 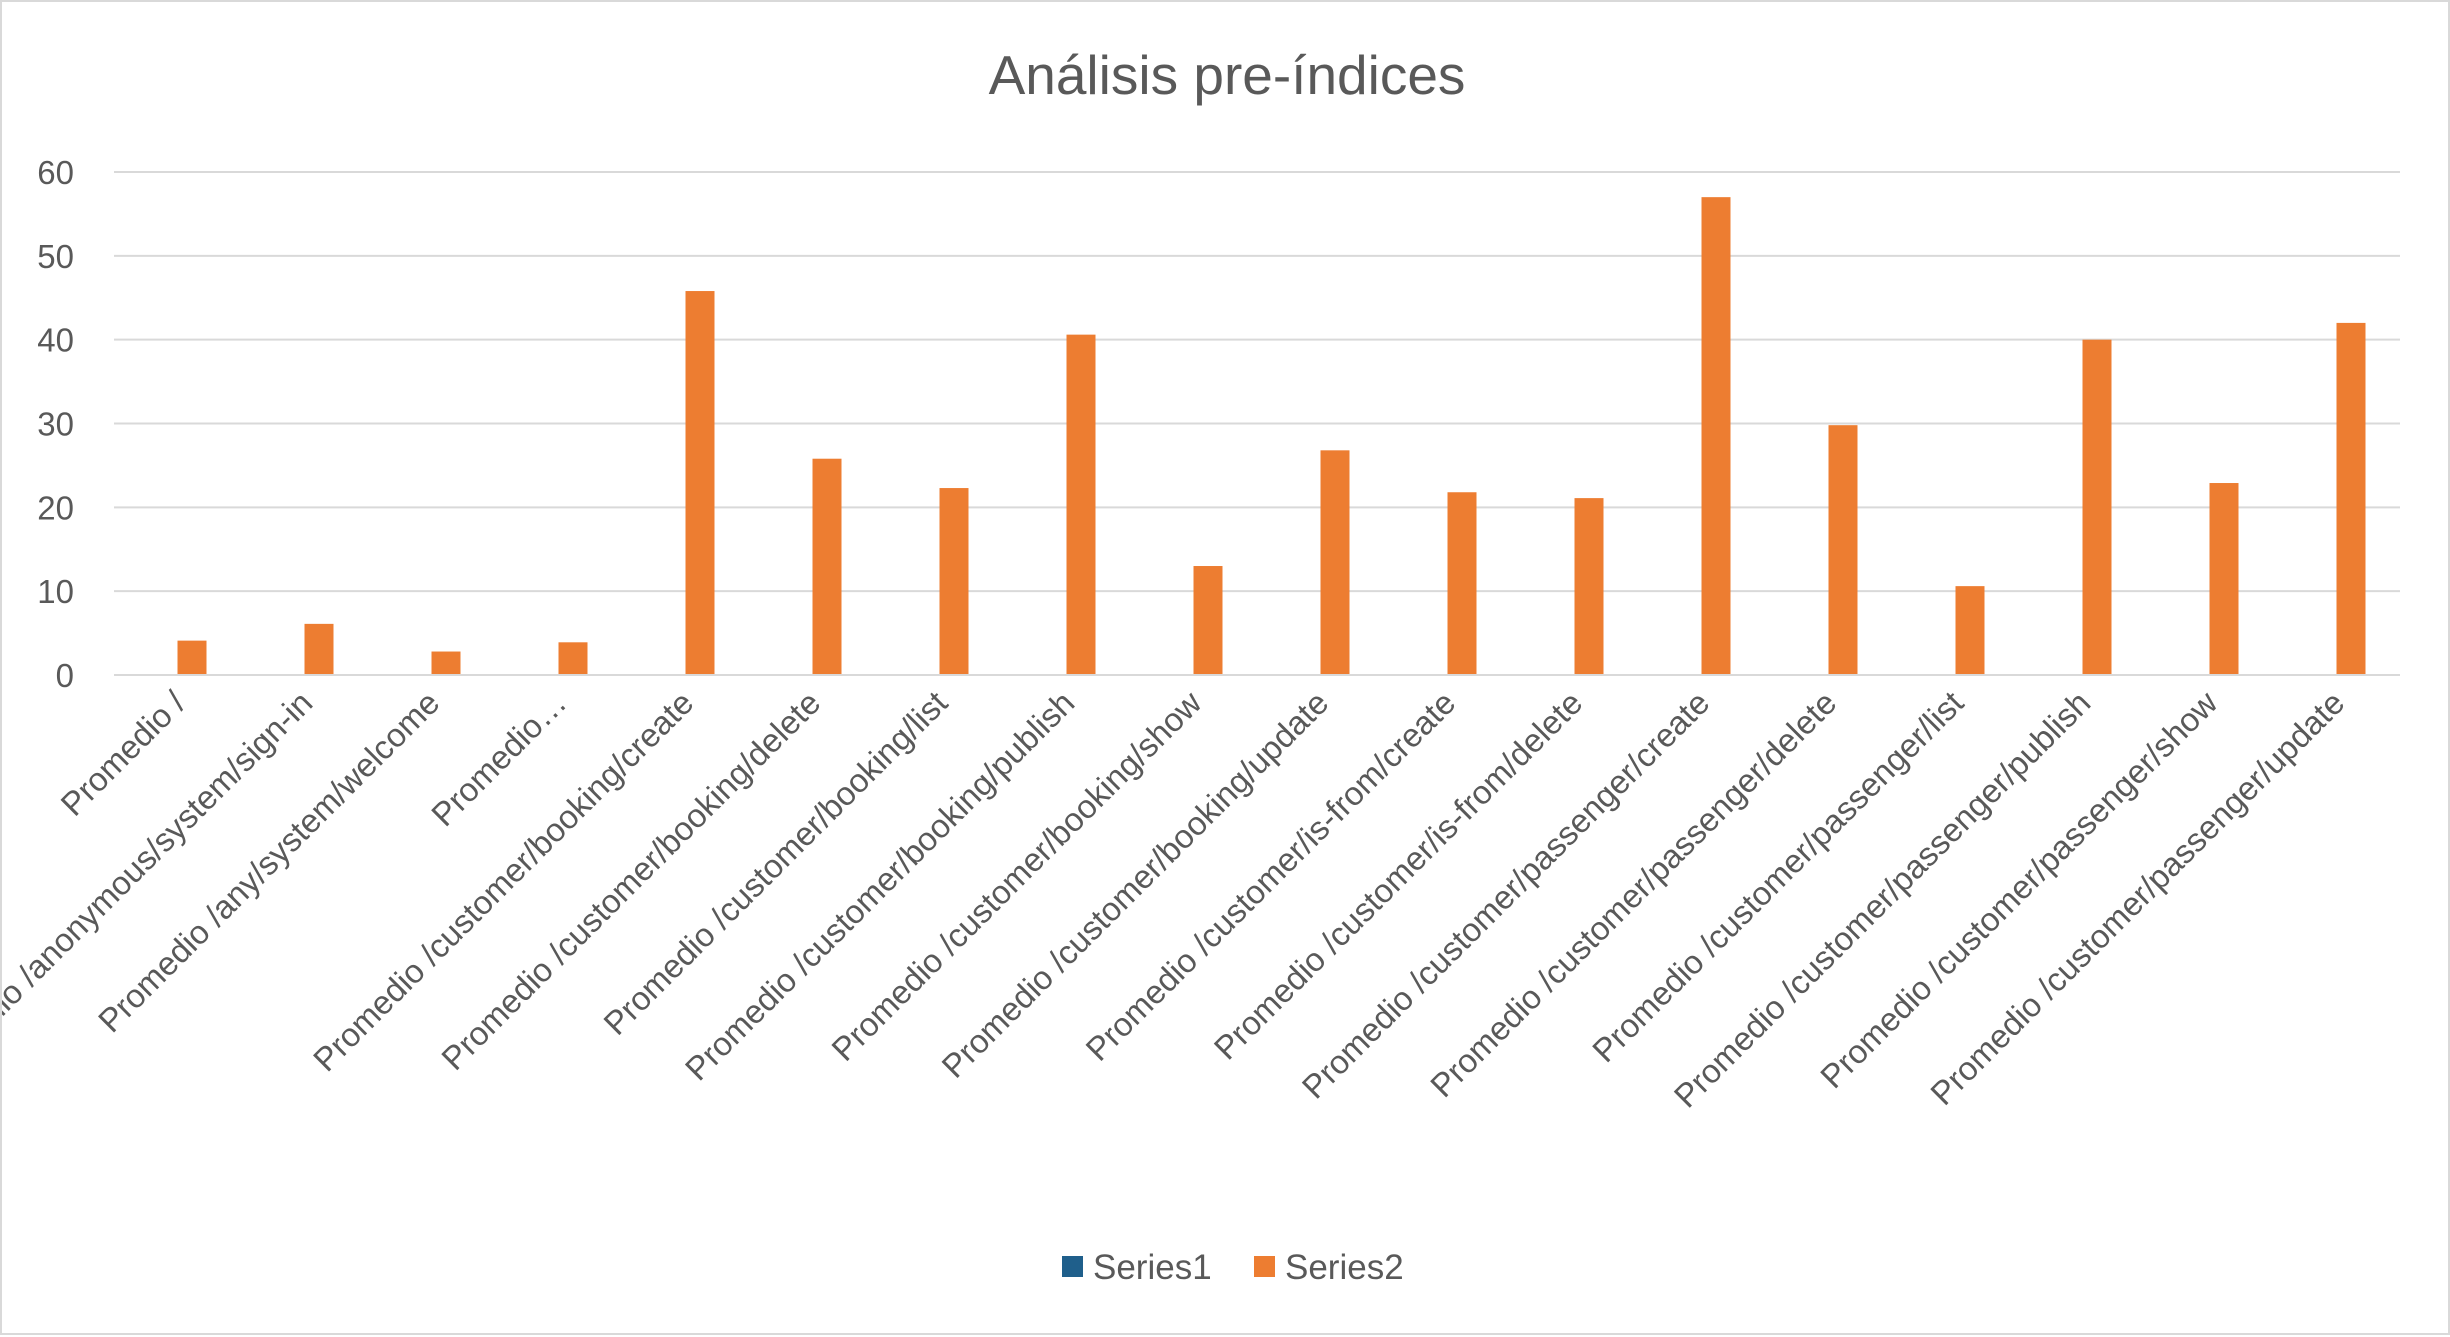 I want to click on y-tick-label: 10, so click(x=55, y=591).